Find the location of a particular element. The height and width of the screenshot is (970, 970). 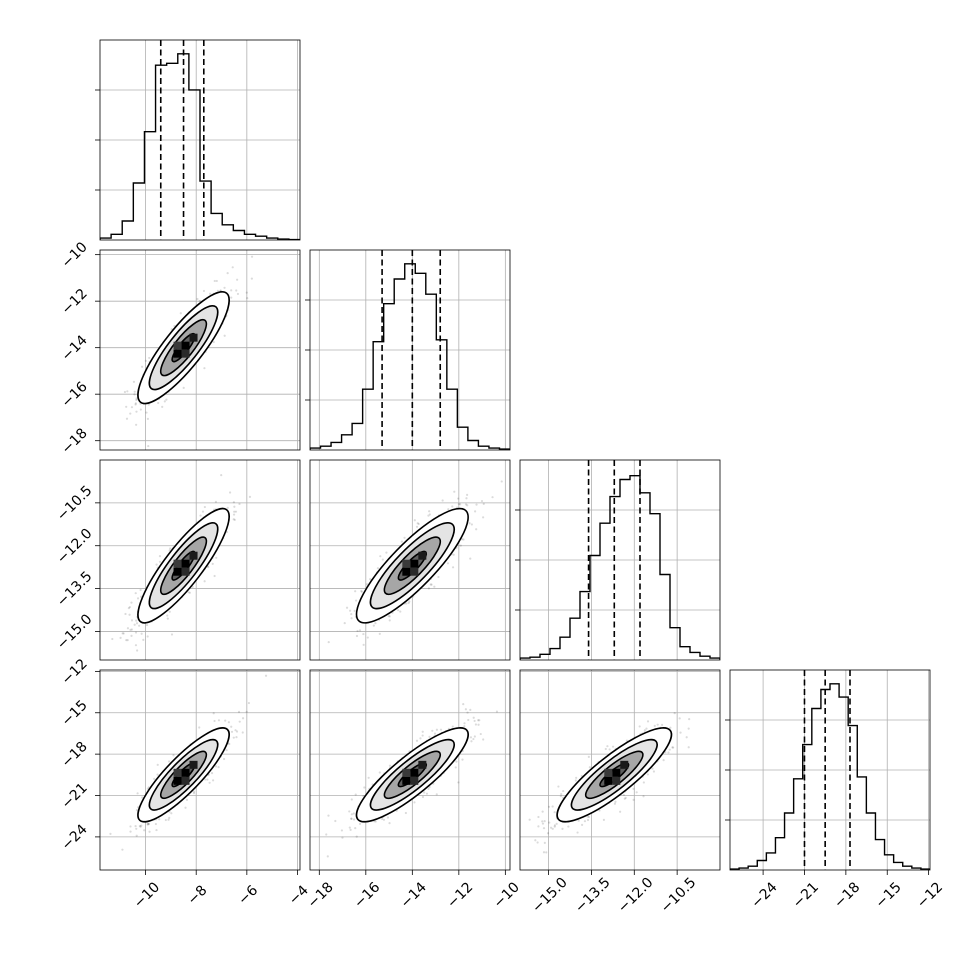

y-tick-label: −10.5 is located at coordinates (75, 504).